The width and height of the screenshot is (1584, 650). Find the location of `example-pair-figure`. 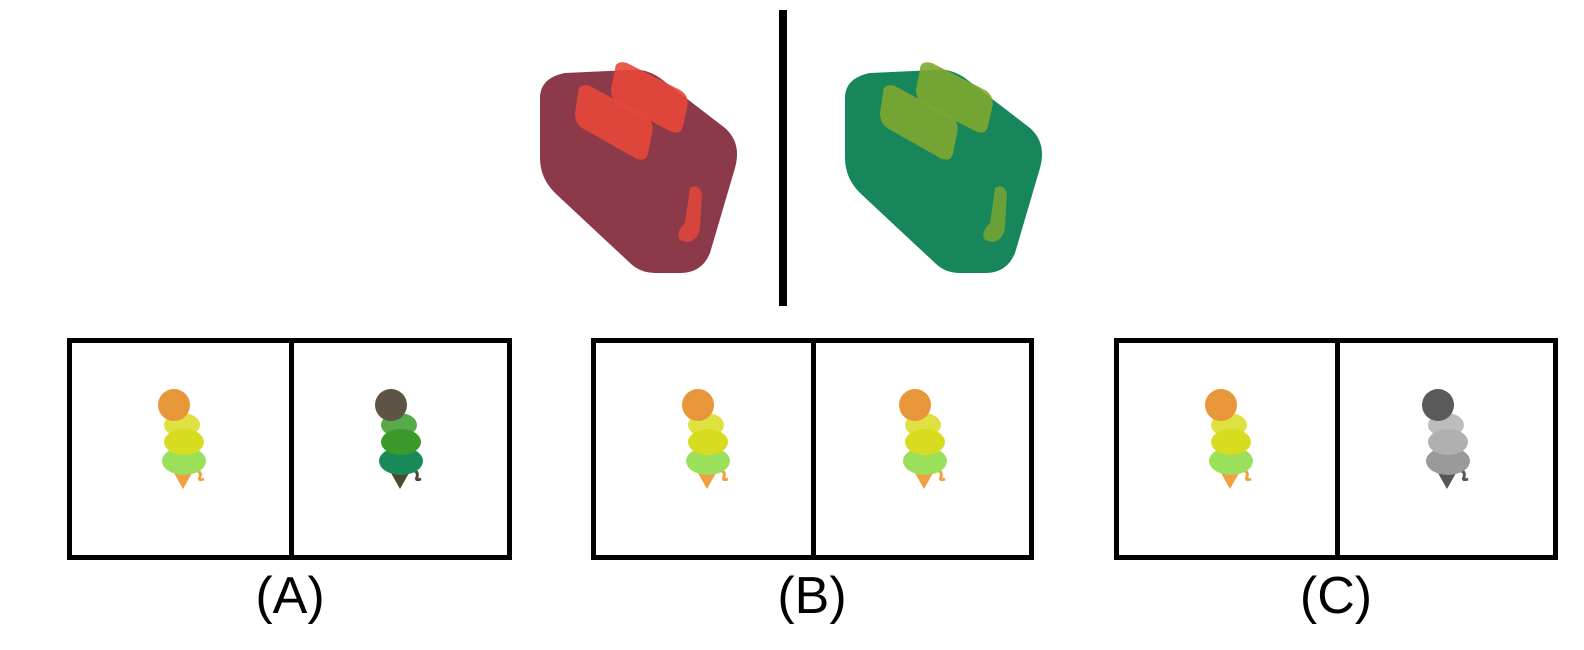

example-pair-figure is located at coordinates (791, 167).